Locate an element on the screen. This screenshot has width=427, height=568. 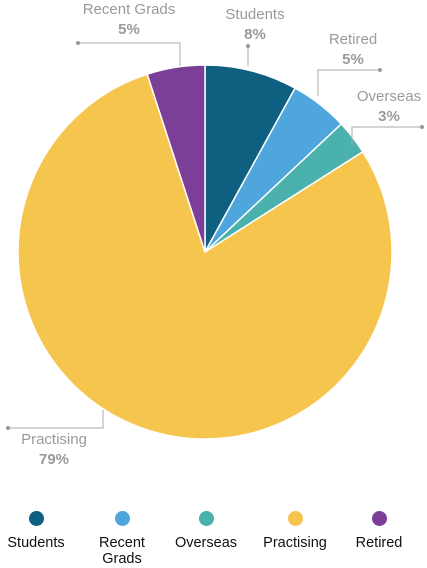
callout-label: Recent Grads is located at coordinates (129, 9).